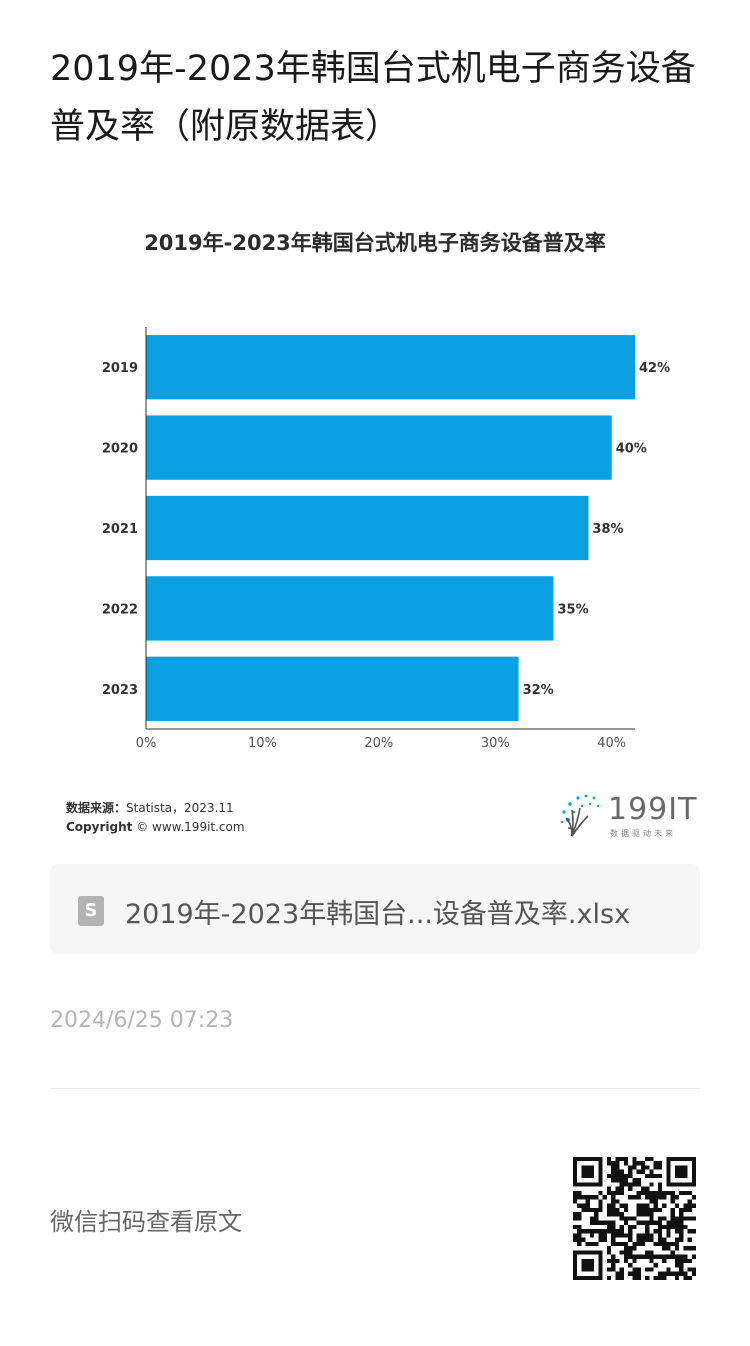 This screenshot has width=750, height=1346. What do you see at coordinates (538, 690) in the screenshot?
I see `data-label-2023: 32%` at bounding box center [538, 690].